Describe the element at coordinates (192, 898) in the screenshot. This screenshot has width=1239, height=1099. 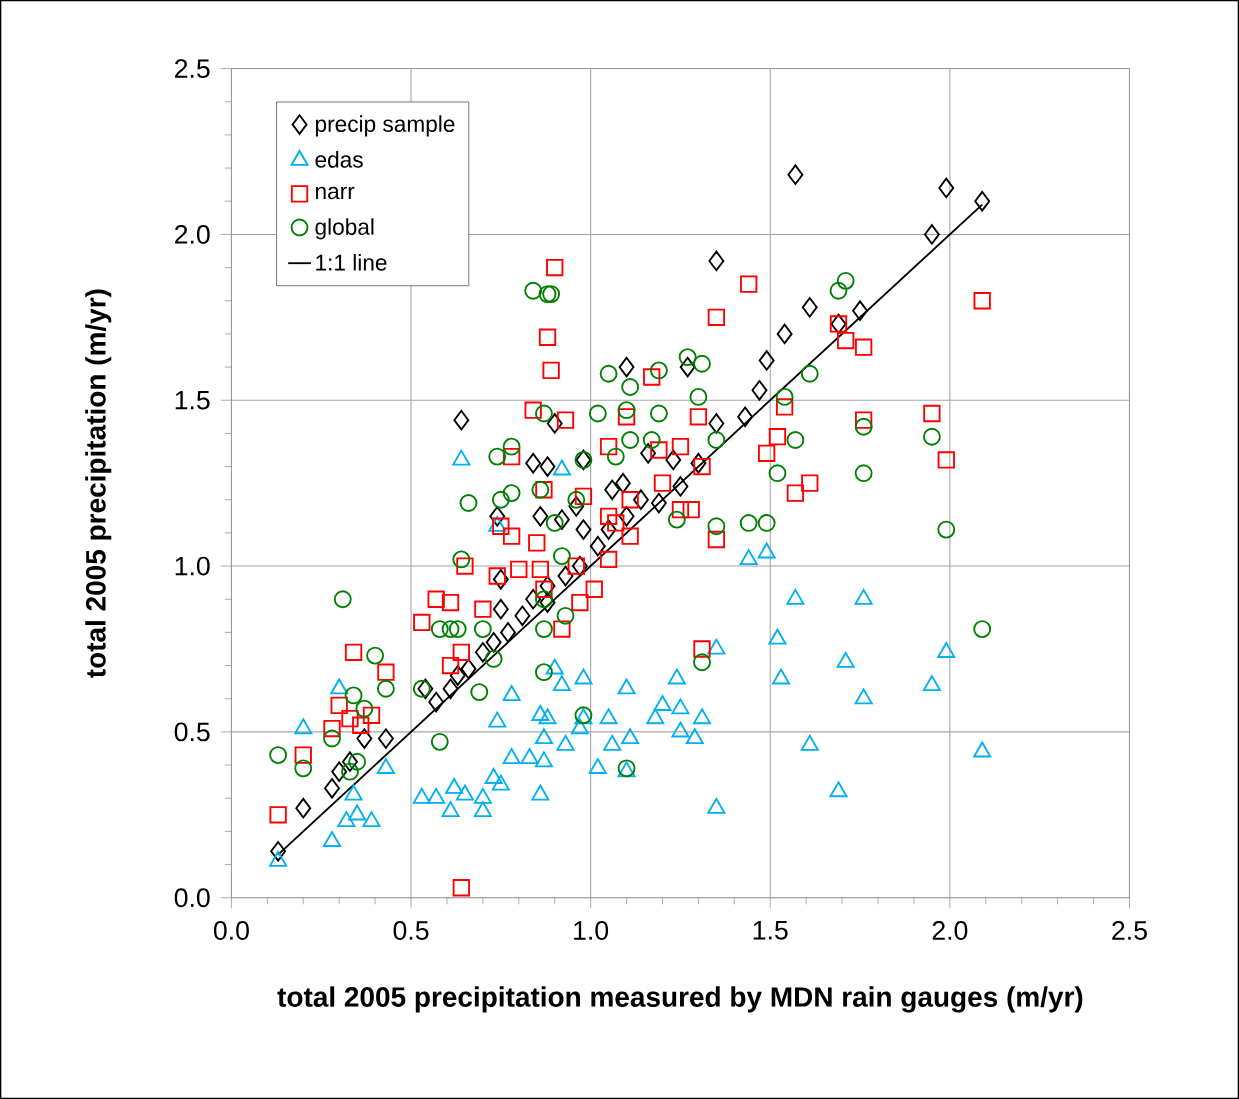
I see `y-tick-label: 0.0` at that location.